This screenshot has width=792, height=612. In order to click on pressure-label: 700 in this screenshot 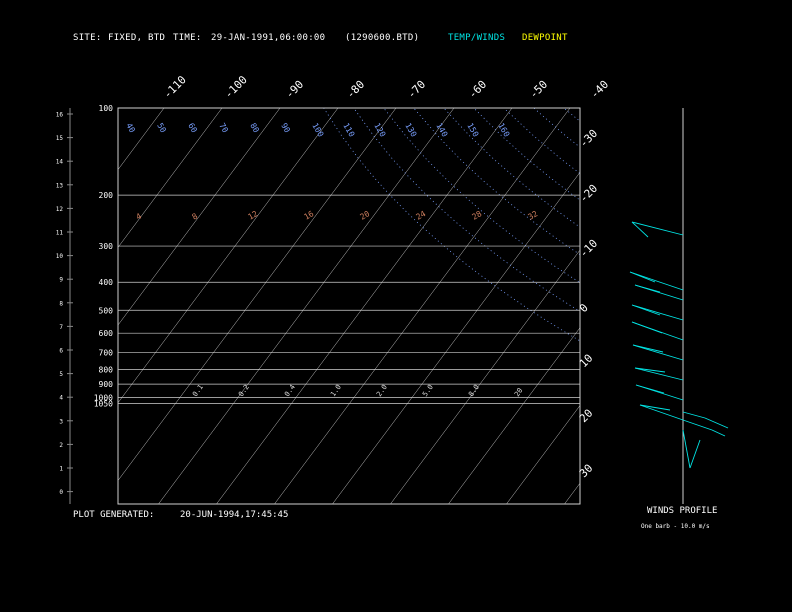, I will do `click(106, 353)`.